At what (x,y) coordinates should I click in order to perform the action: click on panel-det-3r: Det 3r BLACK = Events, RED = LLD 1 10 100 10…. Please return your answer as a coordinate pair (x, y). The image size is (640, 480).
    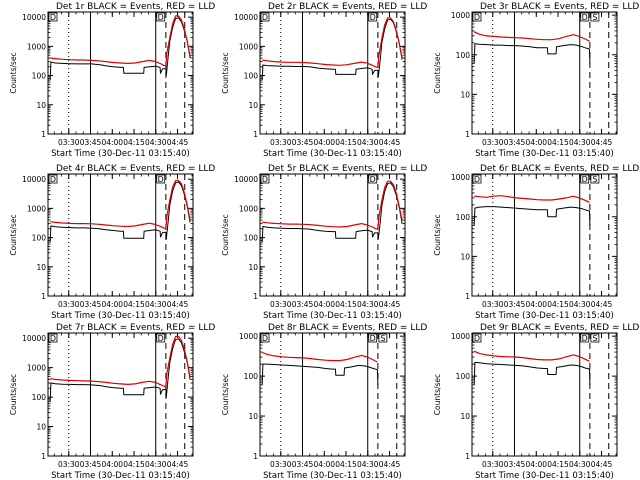
    Looking at the image, I should click on (536, 80).